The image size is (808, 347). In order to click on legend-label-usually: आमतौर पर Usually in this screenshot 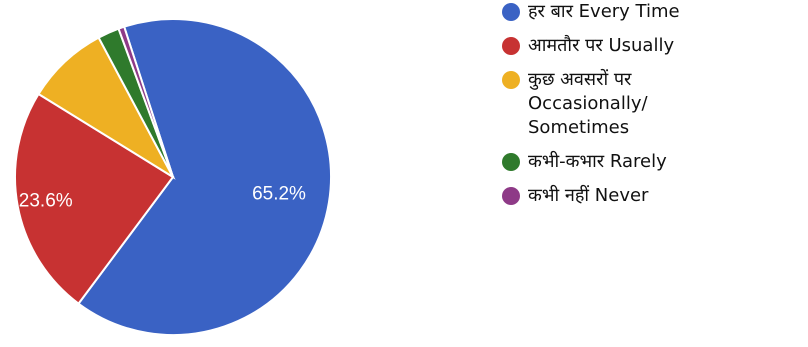, I will do `click(601, 45)`.